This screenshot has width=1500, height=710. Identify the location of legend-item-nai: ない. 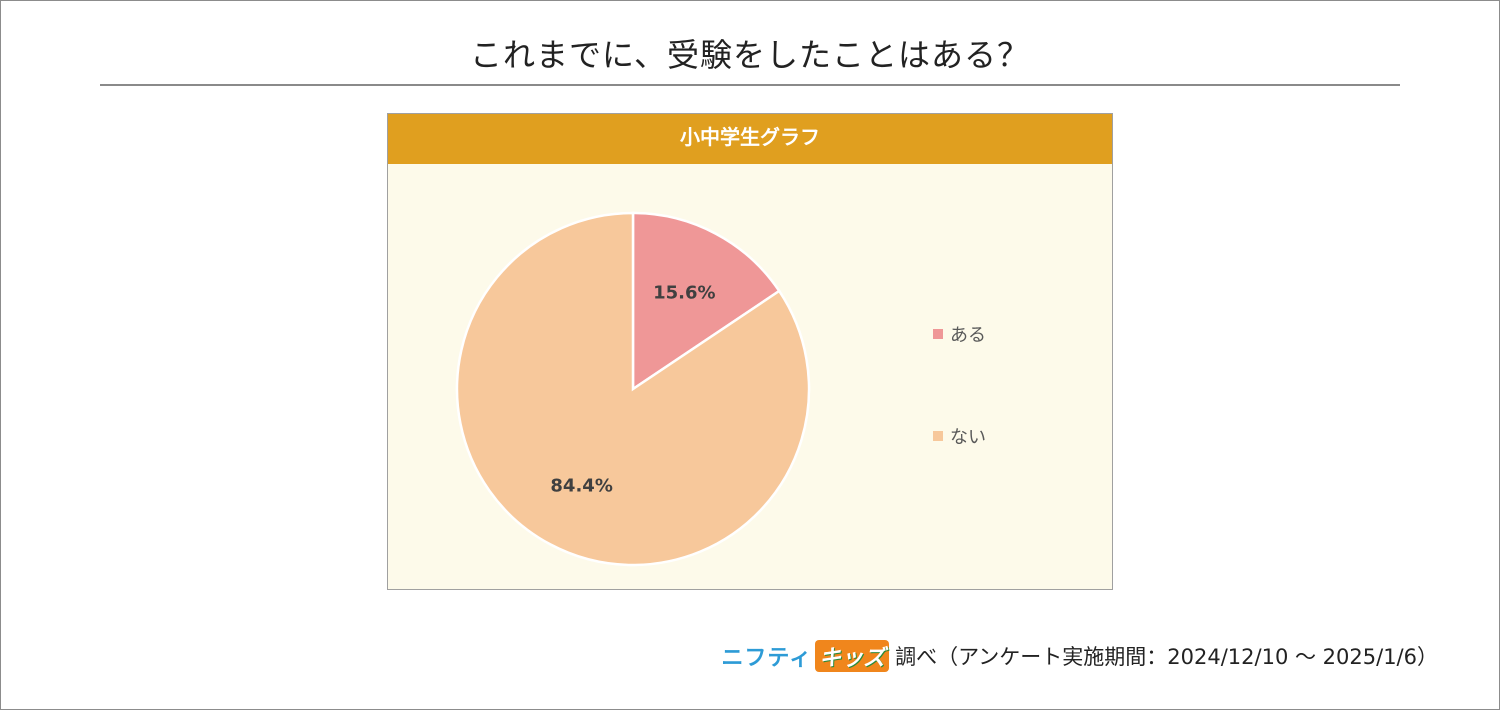
(959, 436).